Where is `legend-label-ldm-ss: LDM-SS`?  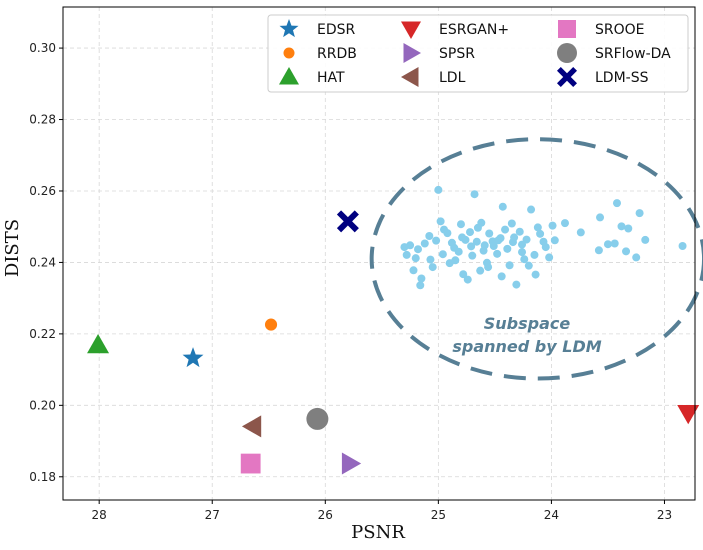 legend-label-ldm-ss: LDM-SS is located at coordinates (622, 78).